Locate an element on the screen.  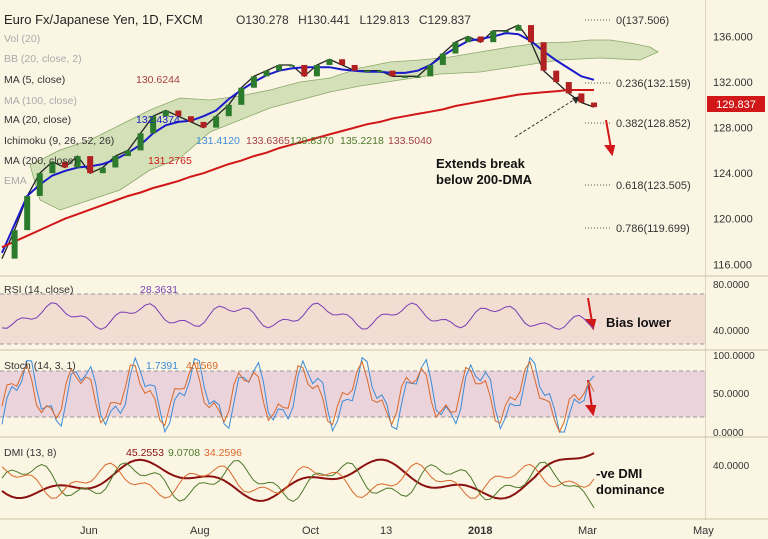
dmi-plus-value: 9.0708 is located at coordinates (184, 453).